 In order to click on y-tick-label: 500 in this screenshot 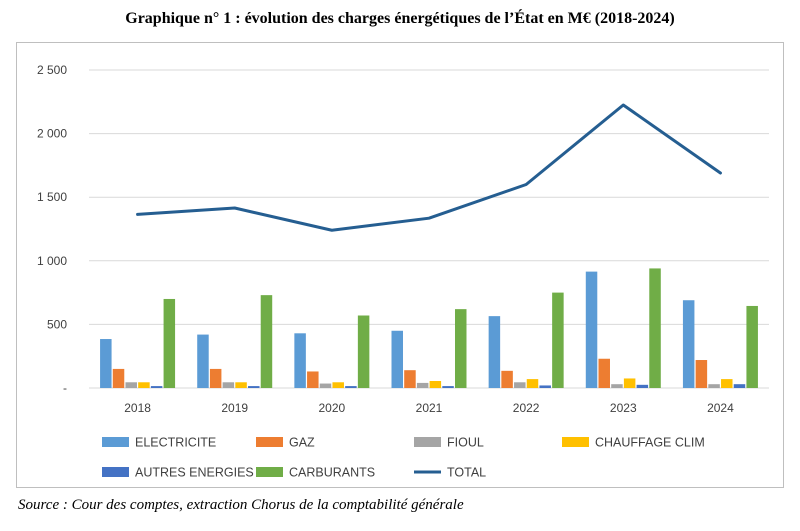, I will do `click(57, 324)`.